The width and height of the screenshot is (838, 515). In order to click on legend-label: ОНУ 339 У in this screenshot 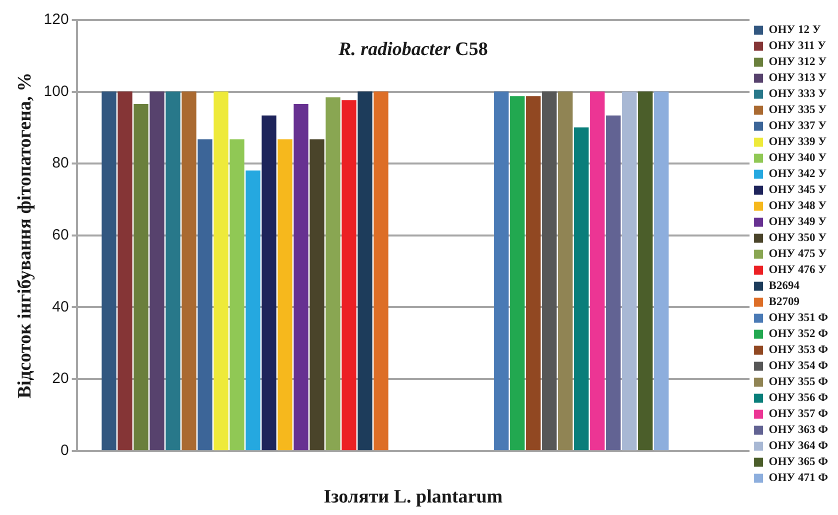, I will do `click(798, 142)`.